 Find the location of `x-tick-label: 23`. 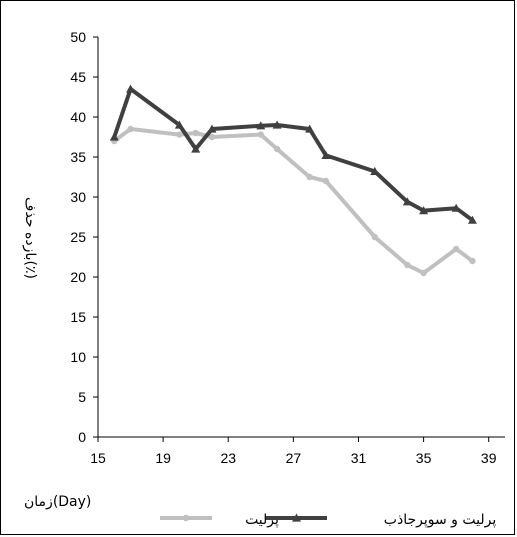

x-tick-label: 23 is located at coordinates (228, 458).